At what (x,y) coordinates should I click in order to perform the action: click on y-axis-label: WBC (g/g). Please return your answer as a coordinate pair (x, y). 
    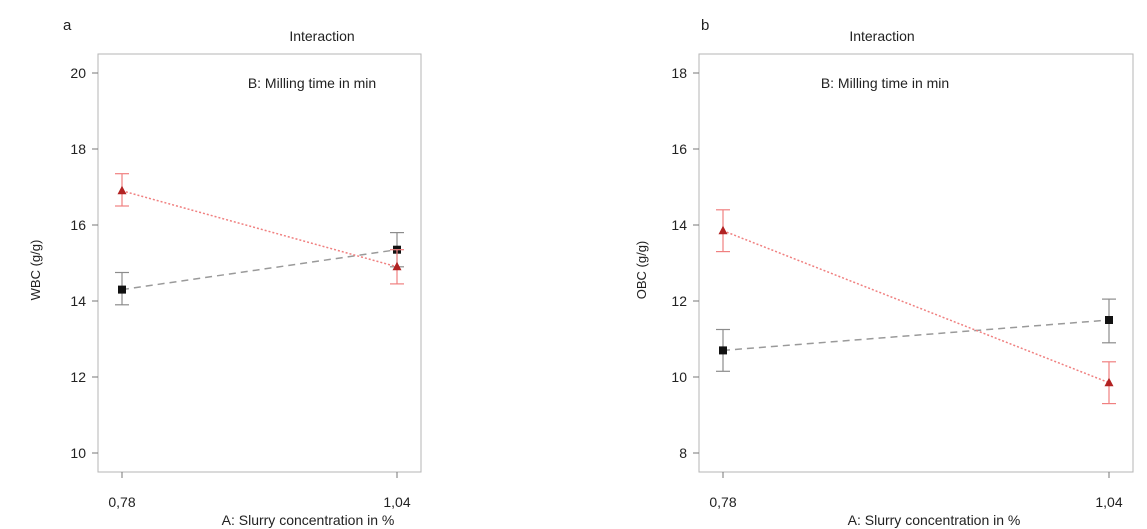
    Looking at the image, I should click on (35, 270).